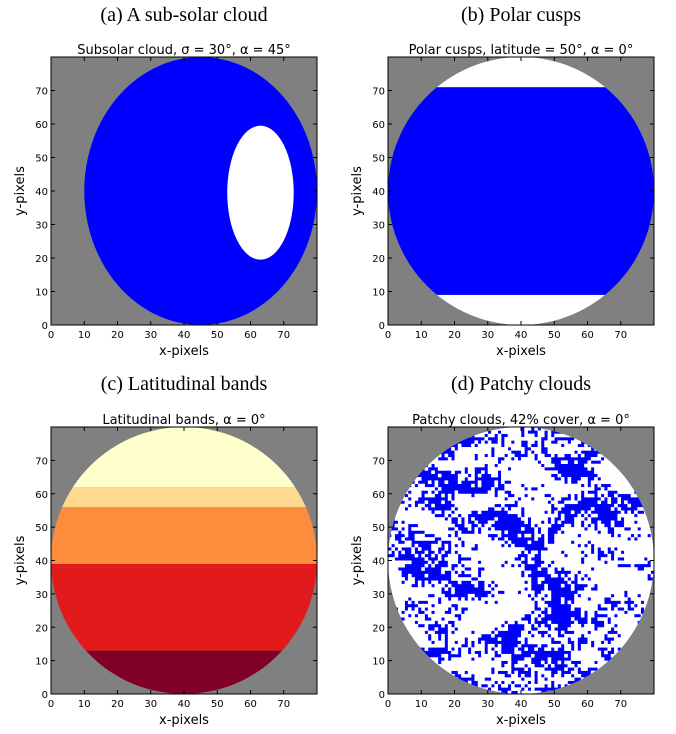  What do you see at coordinates (84, 704) in the screenshot?
I see `x-tick-label: 10` at bounding box center [84, 704].